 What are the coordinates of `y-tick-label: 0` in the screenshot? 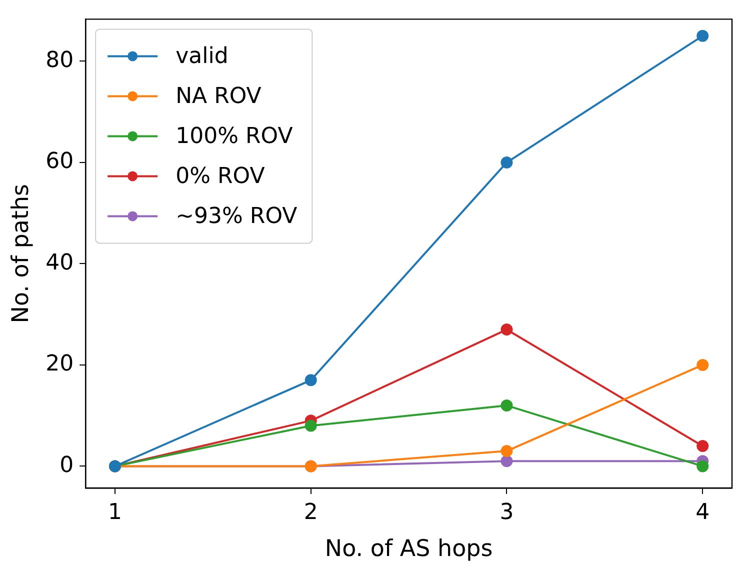 It's located at (67, 465).